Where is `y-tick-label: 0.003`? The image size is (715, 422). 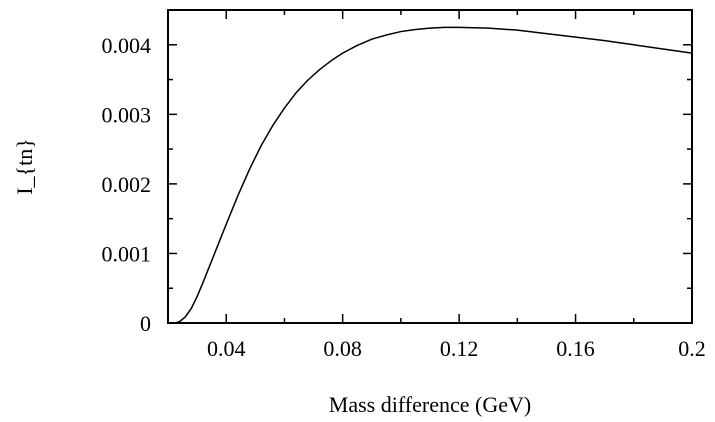 y-tick-label: 0.003 is located at coordinates (127, 114).